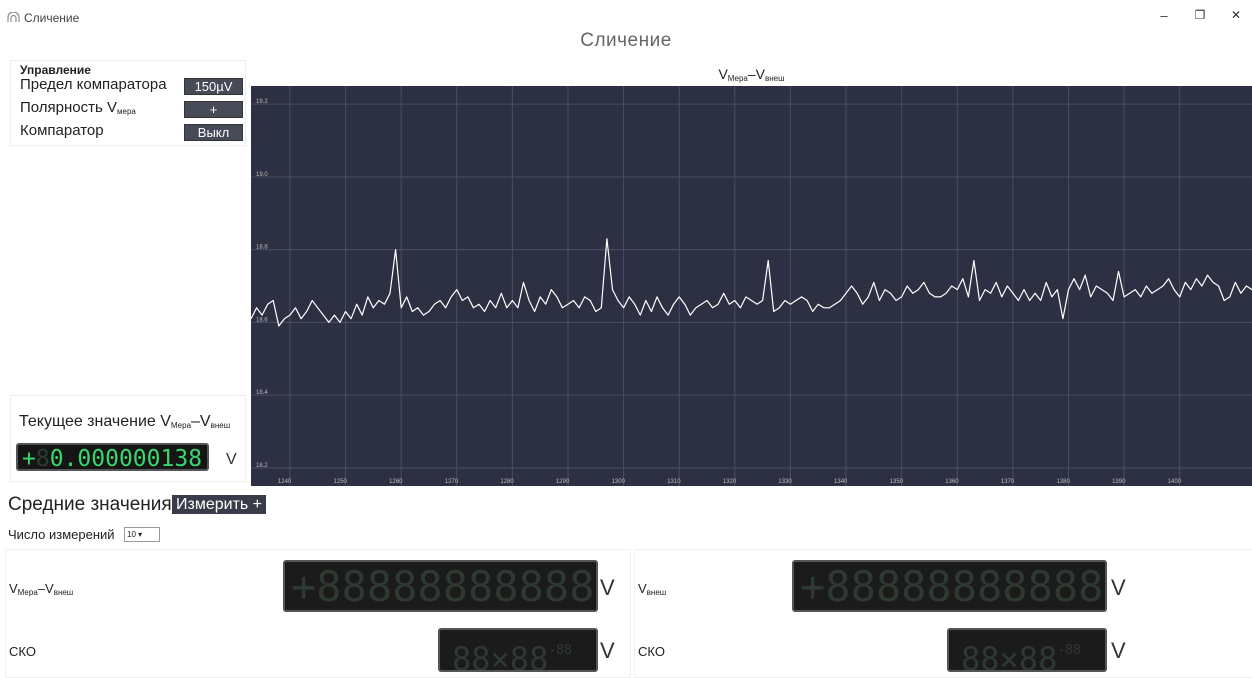 The image size is (1252, 678). What do you see at coordinates (1200, 15) in the screenshot?
I see `maximize-button: ❐` at bounding box center [1200, 15].